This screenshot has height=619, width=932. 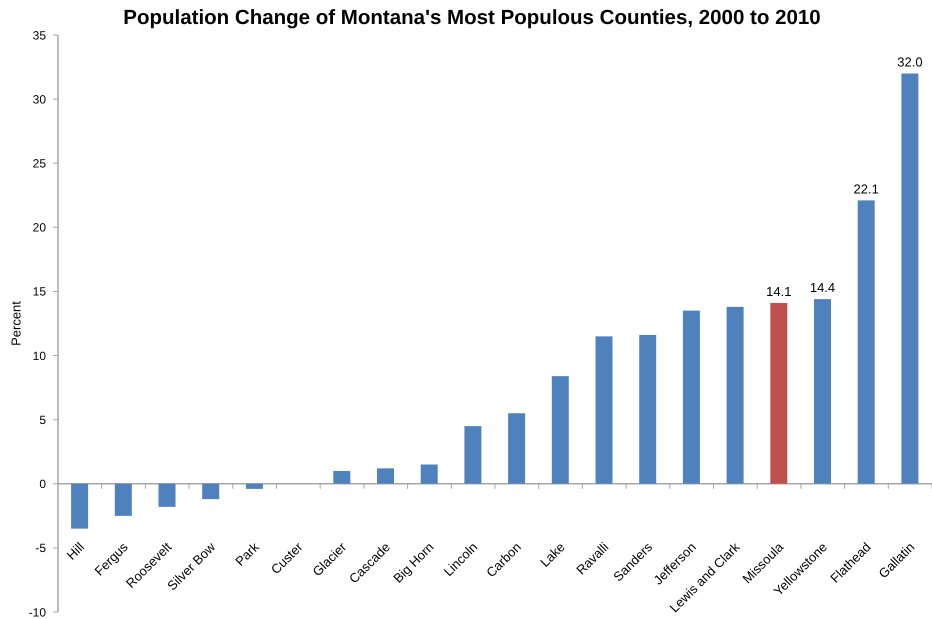 What do you see at coordinates (866, 188) in the screenshot?
I see `data-label: 22.1` at bounding box center [866, 188].